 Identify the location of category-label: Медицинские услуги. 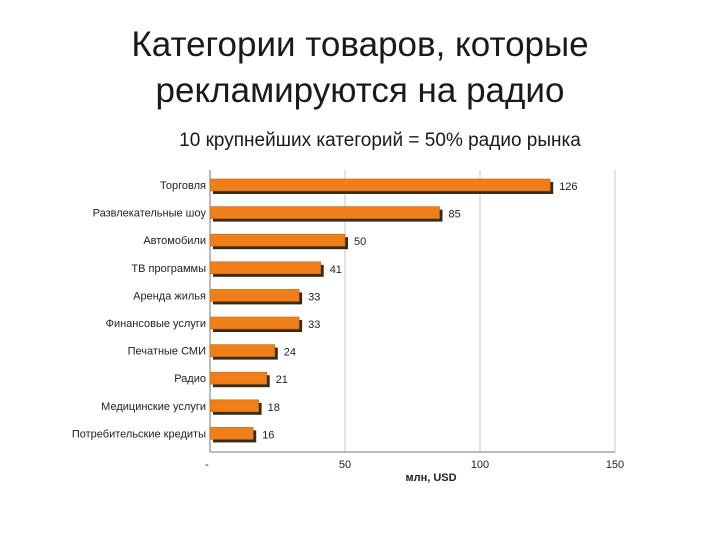
(153, 407).